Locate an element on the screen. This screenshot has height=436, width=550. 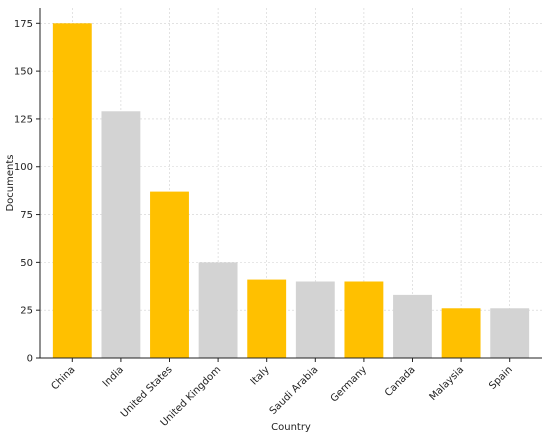
x-axis-label: Country is located at coordinates (291, 427).